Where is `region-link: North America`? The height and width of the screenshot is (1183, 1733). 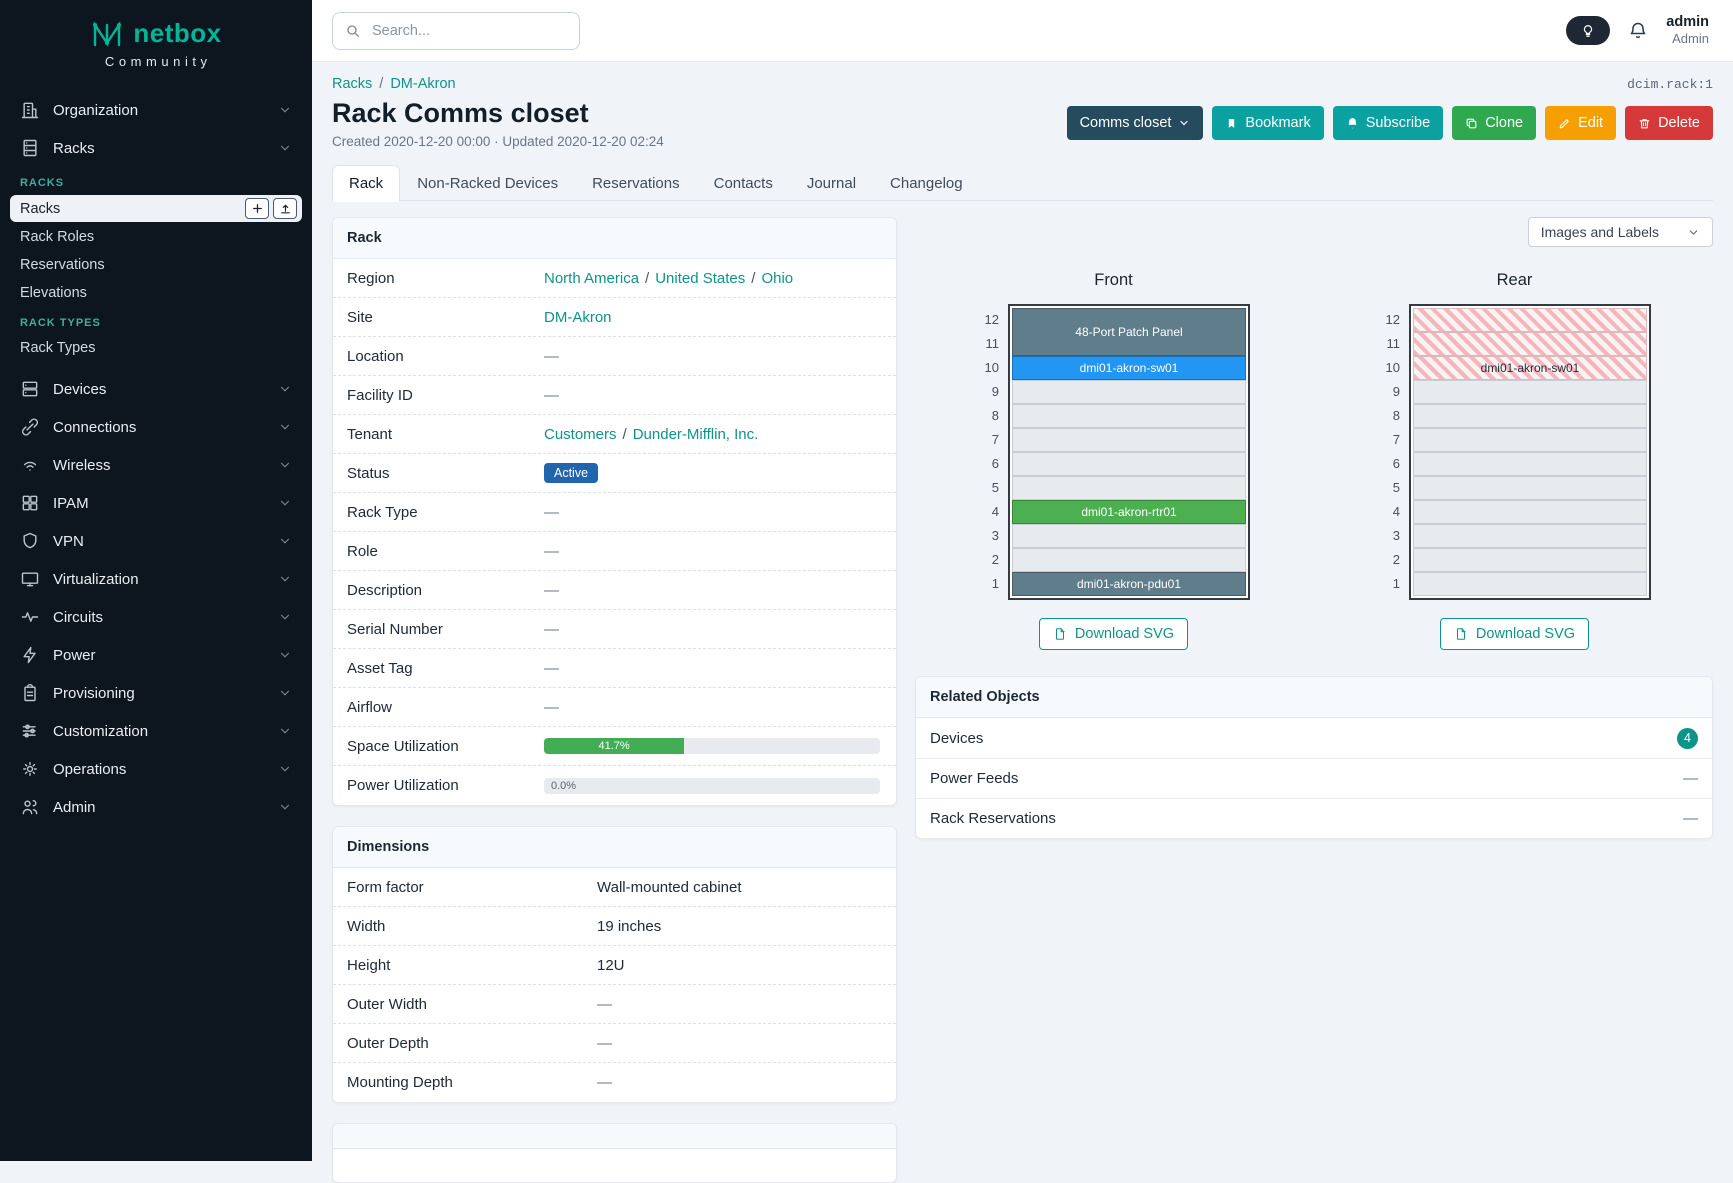 region-link: North America is located at coordinates (592, 278).